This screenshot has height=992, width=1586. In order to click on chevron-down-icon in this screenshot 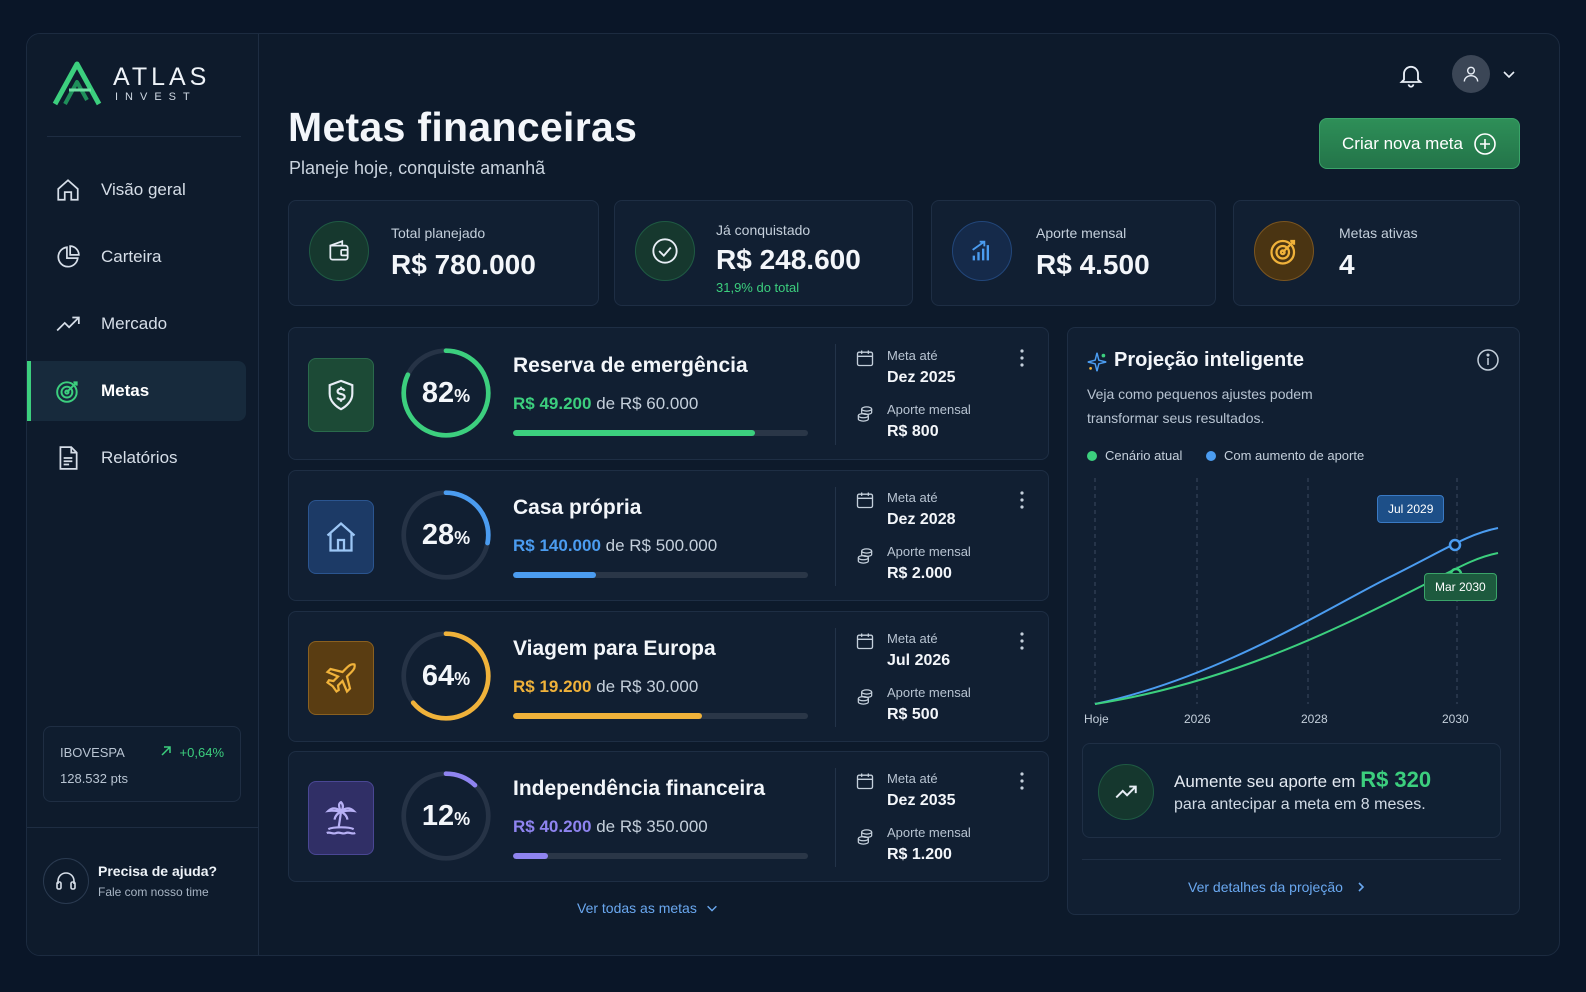, I will do `click(1509, 74)`.